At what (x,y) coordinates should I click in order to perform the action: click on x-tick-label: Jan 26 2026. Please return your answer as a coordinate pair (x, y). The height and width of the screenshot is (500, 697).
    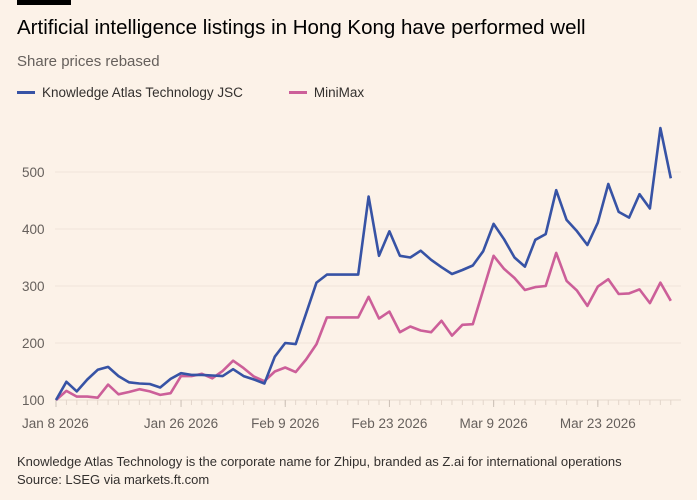
    Looking at the image, I should click on (181, 423).